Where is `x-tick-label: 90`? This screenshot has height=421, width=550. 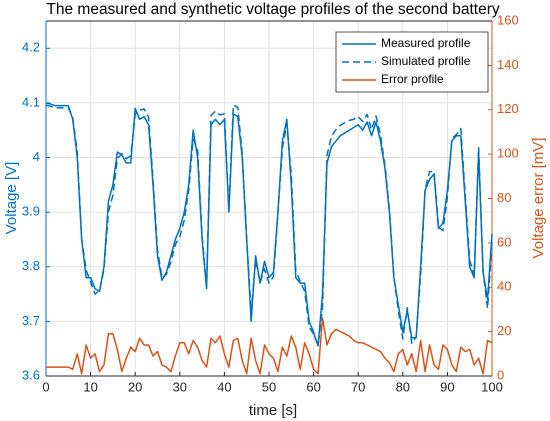 x-tick-label: 90 is located at coordinates (447, 386).